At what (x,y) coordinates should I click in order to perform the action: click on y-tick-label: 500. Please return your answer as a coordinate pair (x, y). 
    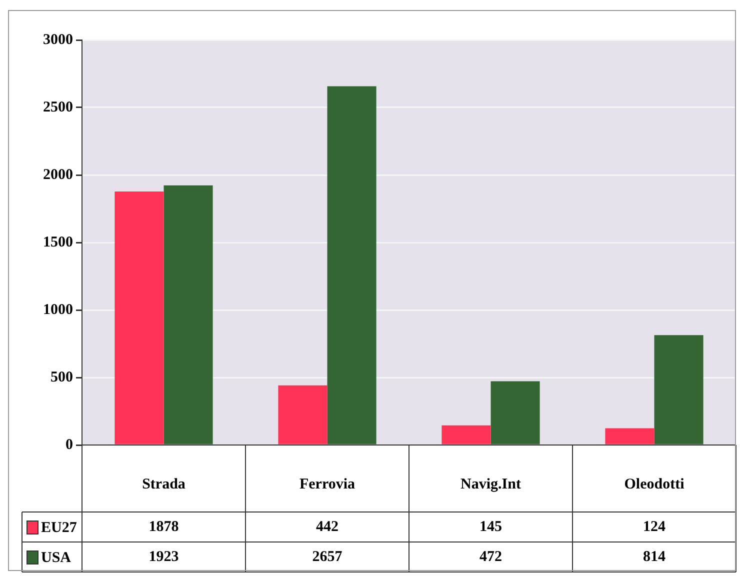
    Looking at the image, I should click on (61, 377).